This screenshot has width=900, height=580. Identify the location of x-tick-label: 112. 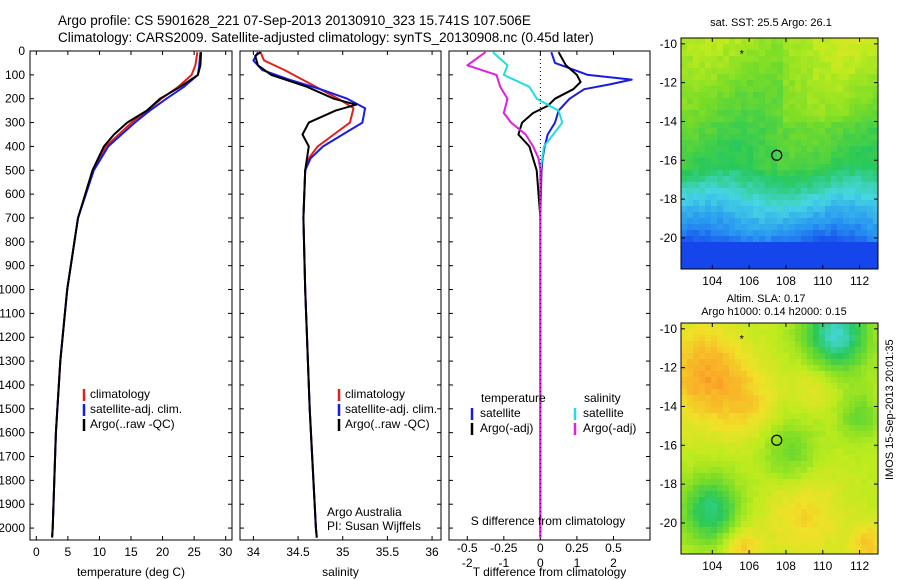
(859, 281).